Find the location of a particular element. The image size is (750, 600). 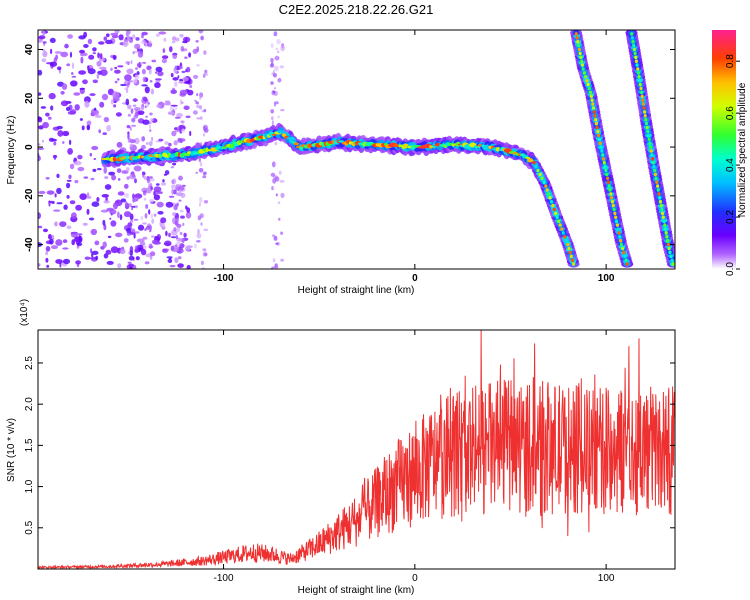

y-tick-label: 2.0 is located at coordinates (29, 404).